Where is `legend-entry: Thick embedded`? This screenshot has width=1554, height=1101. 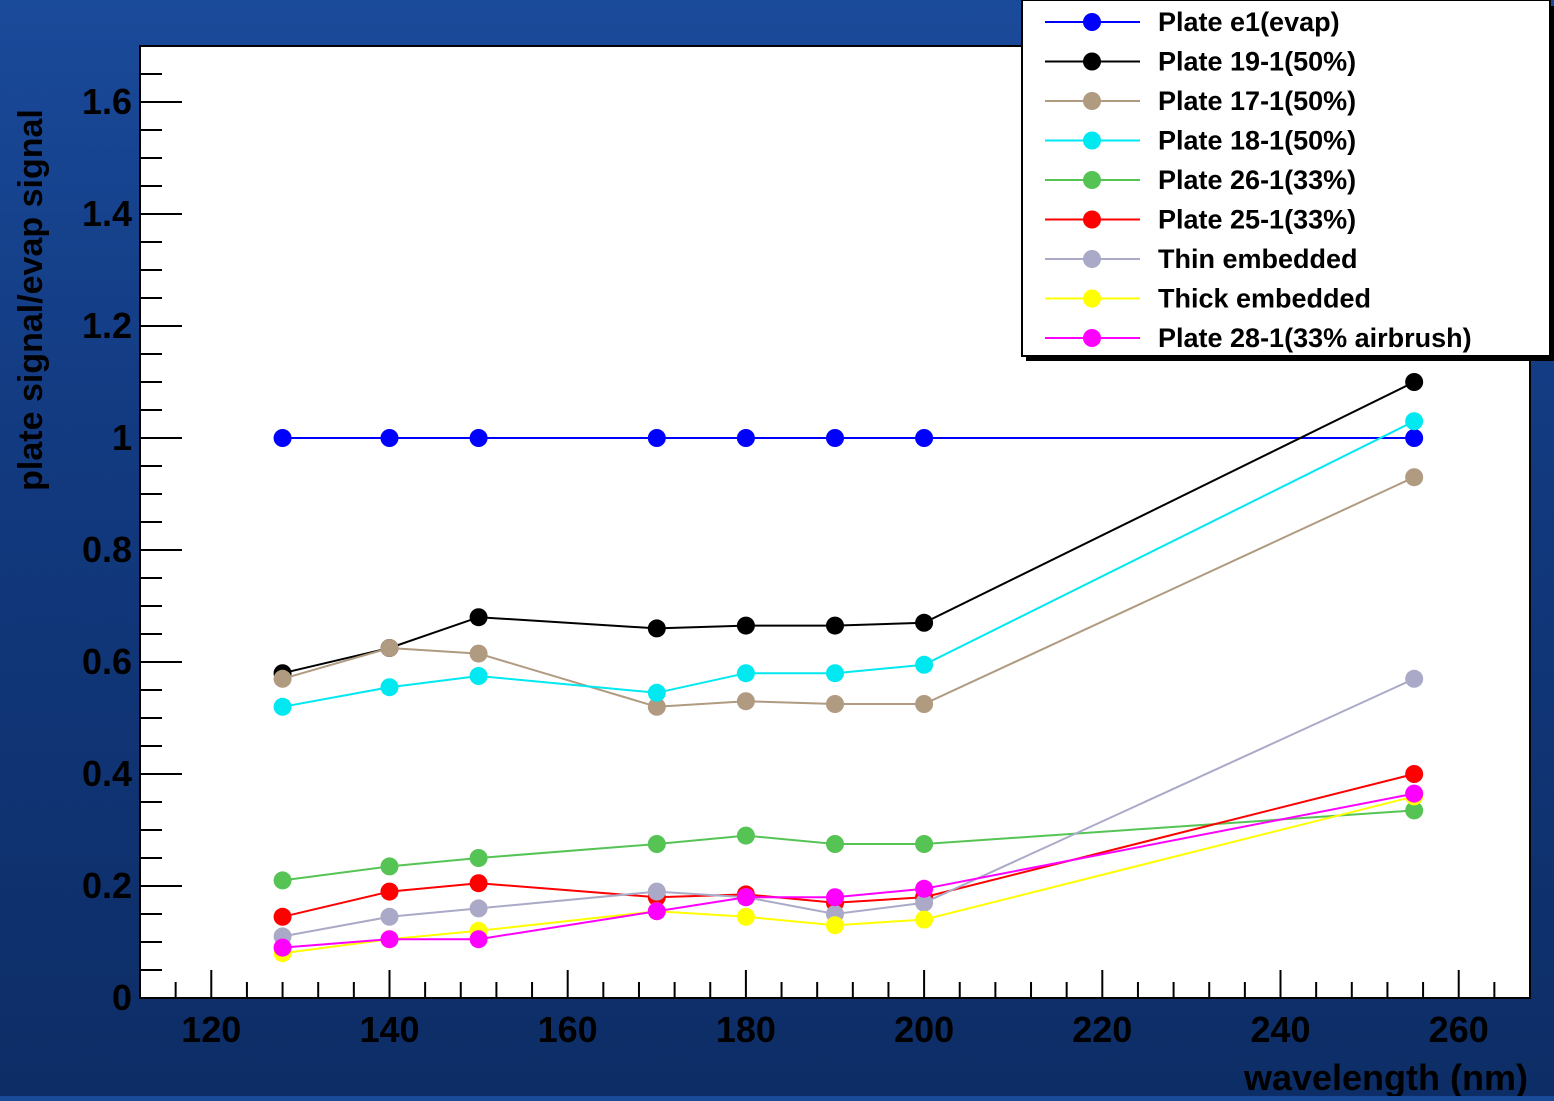 legend-entry: Thick embedded is located at coordinates (1208, 299).